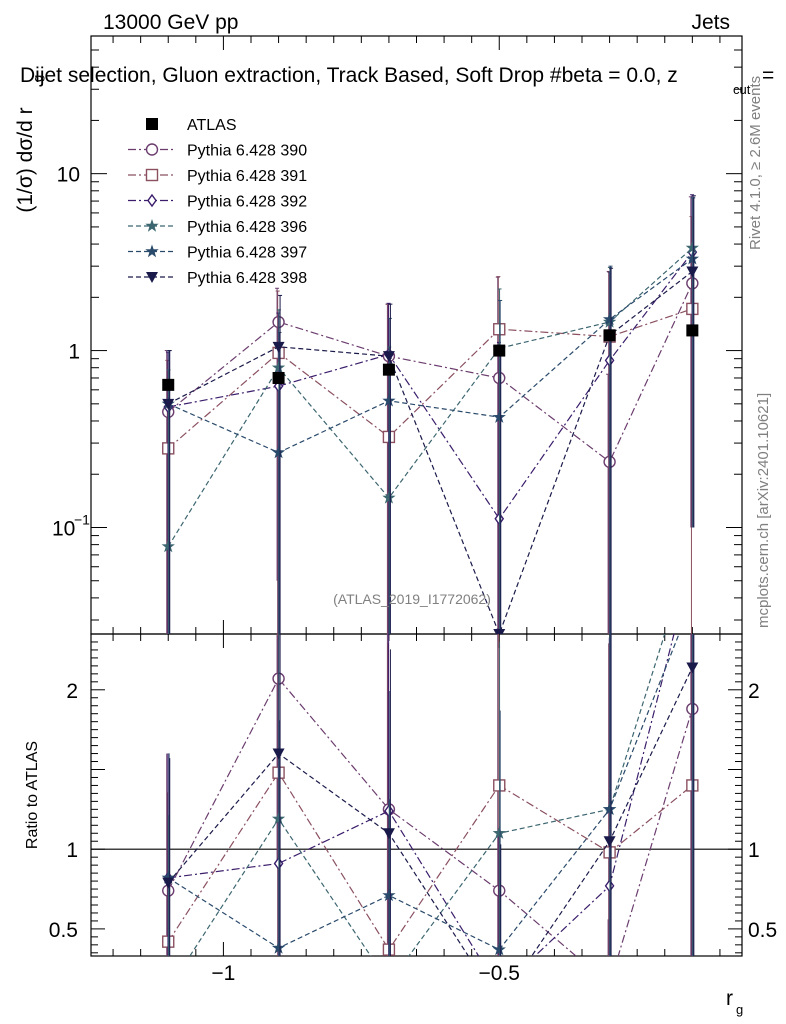 The image size is (786, 1024). I want to click on legend-entry-pythia-6-428-392-marker, so click(152, 200).